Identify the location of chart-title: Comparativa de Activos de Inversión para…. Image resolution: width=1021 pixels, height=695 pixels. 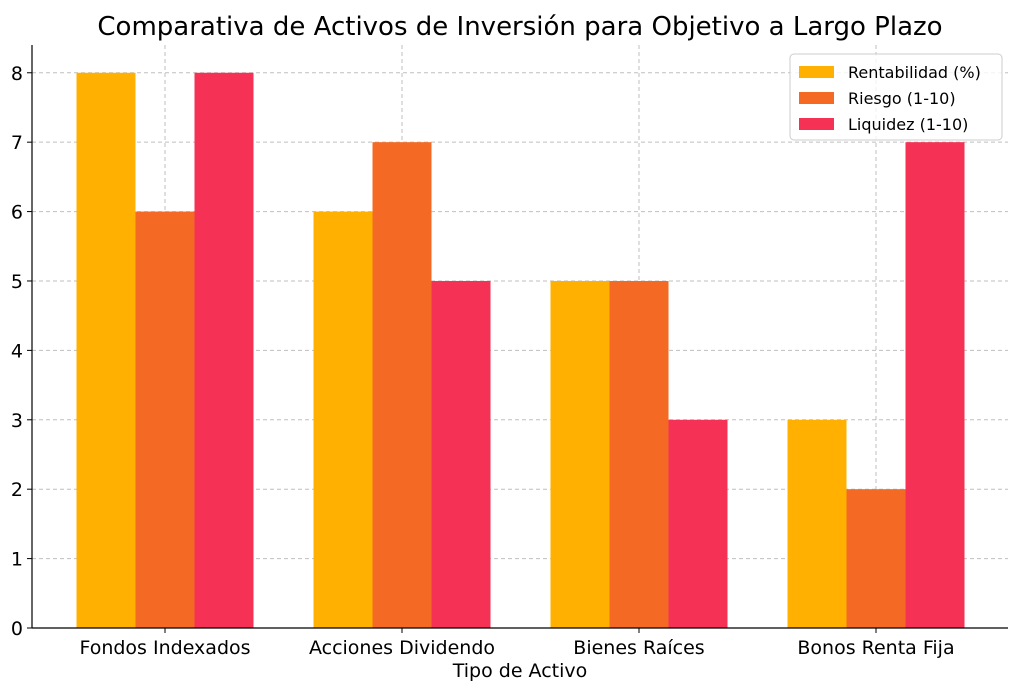
(519, 27).